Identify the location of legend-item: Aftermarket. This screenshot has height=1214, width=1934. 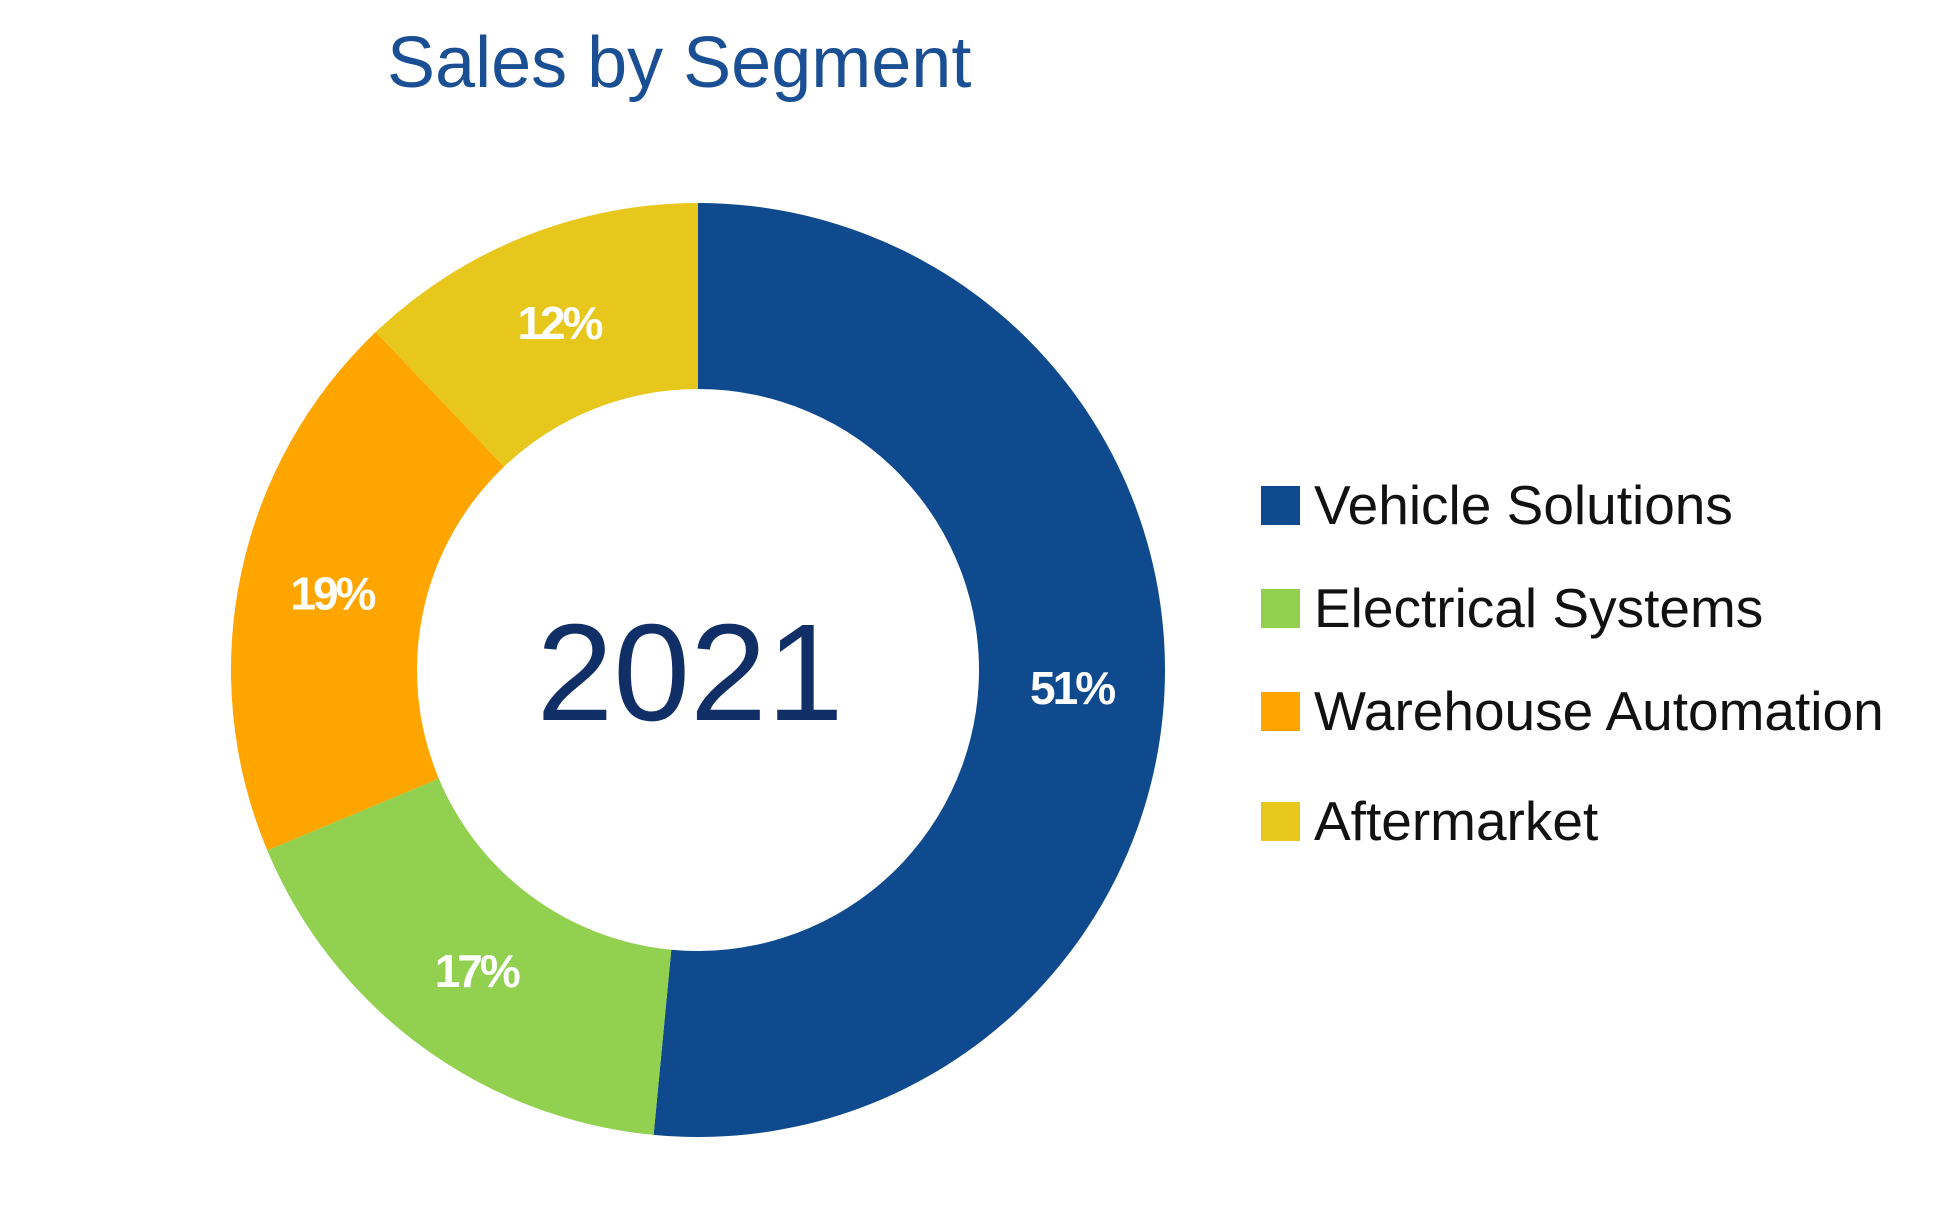
(1429, 821).